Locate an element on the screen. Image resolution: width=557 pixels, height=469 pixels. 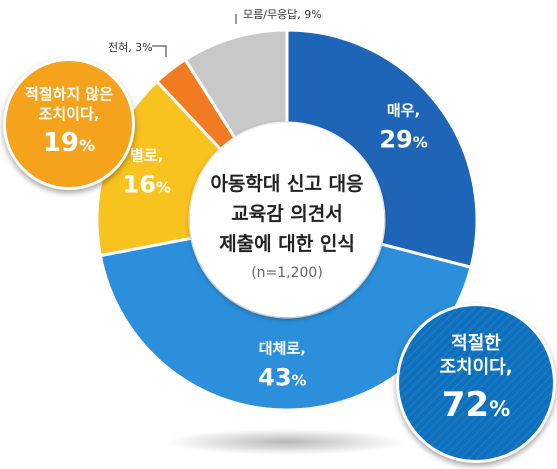
floor-shadow is located at coordinates (286, 442).